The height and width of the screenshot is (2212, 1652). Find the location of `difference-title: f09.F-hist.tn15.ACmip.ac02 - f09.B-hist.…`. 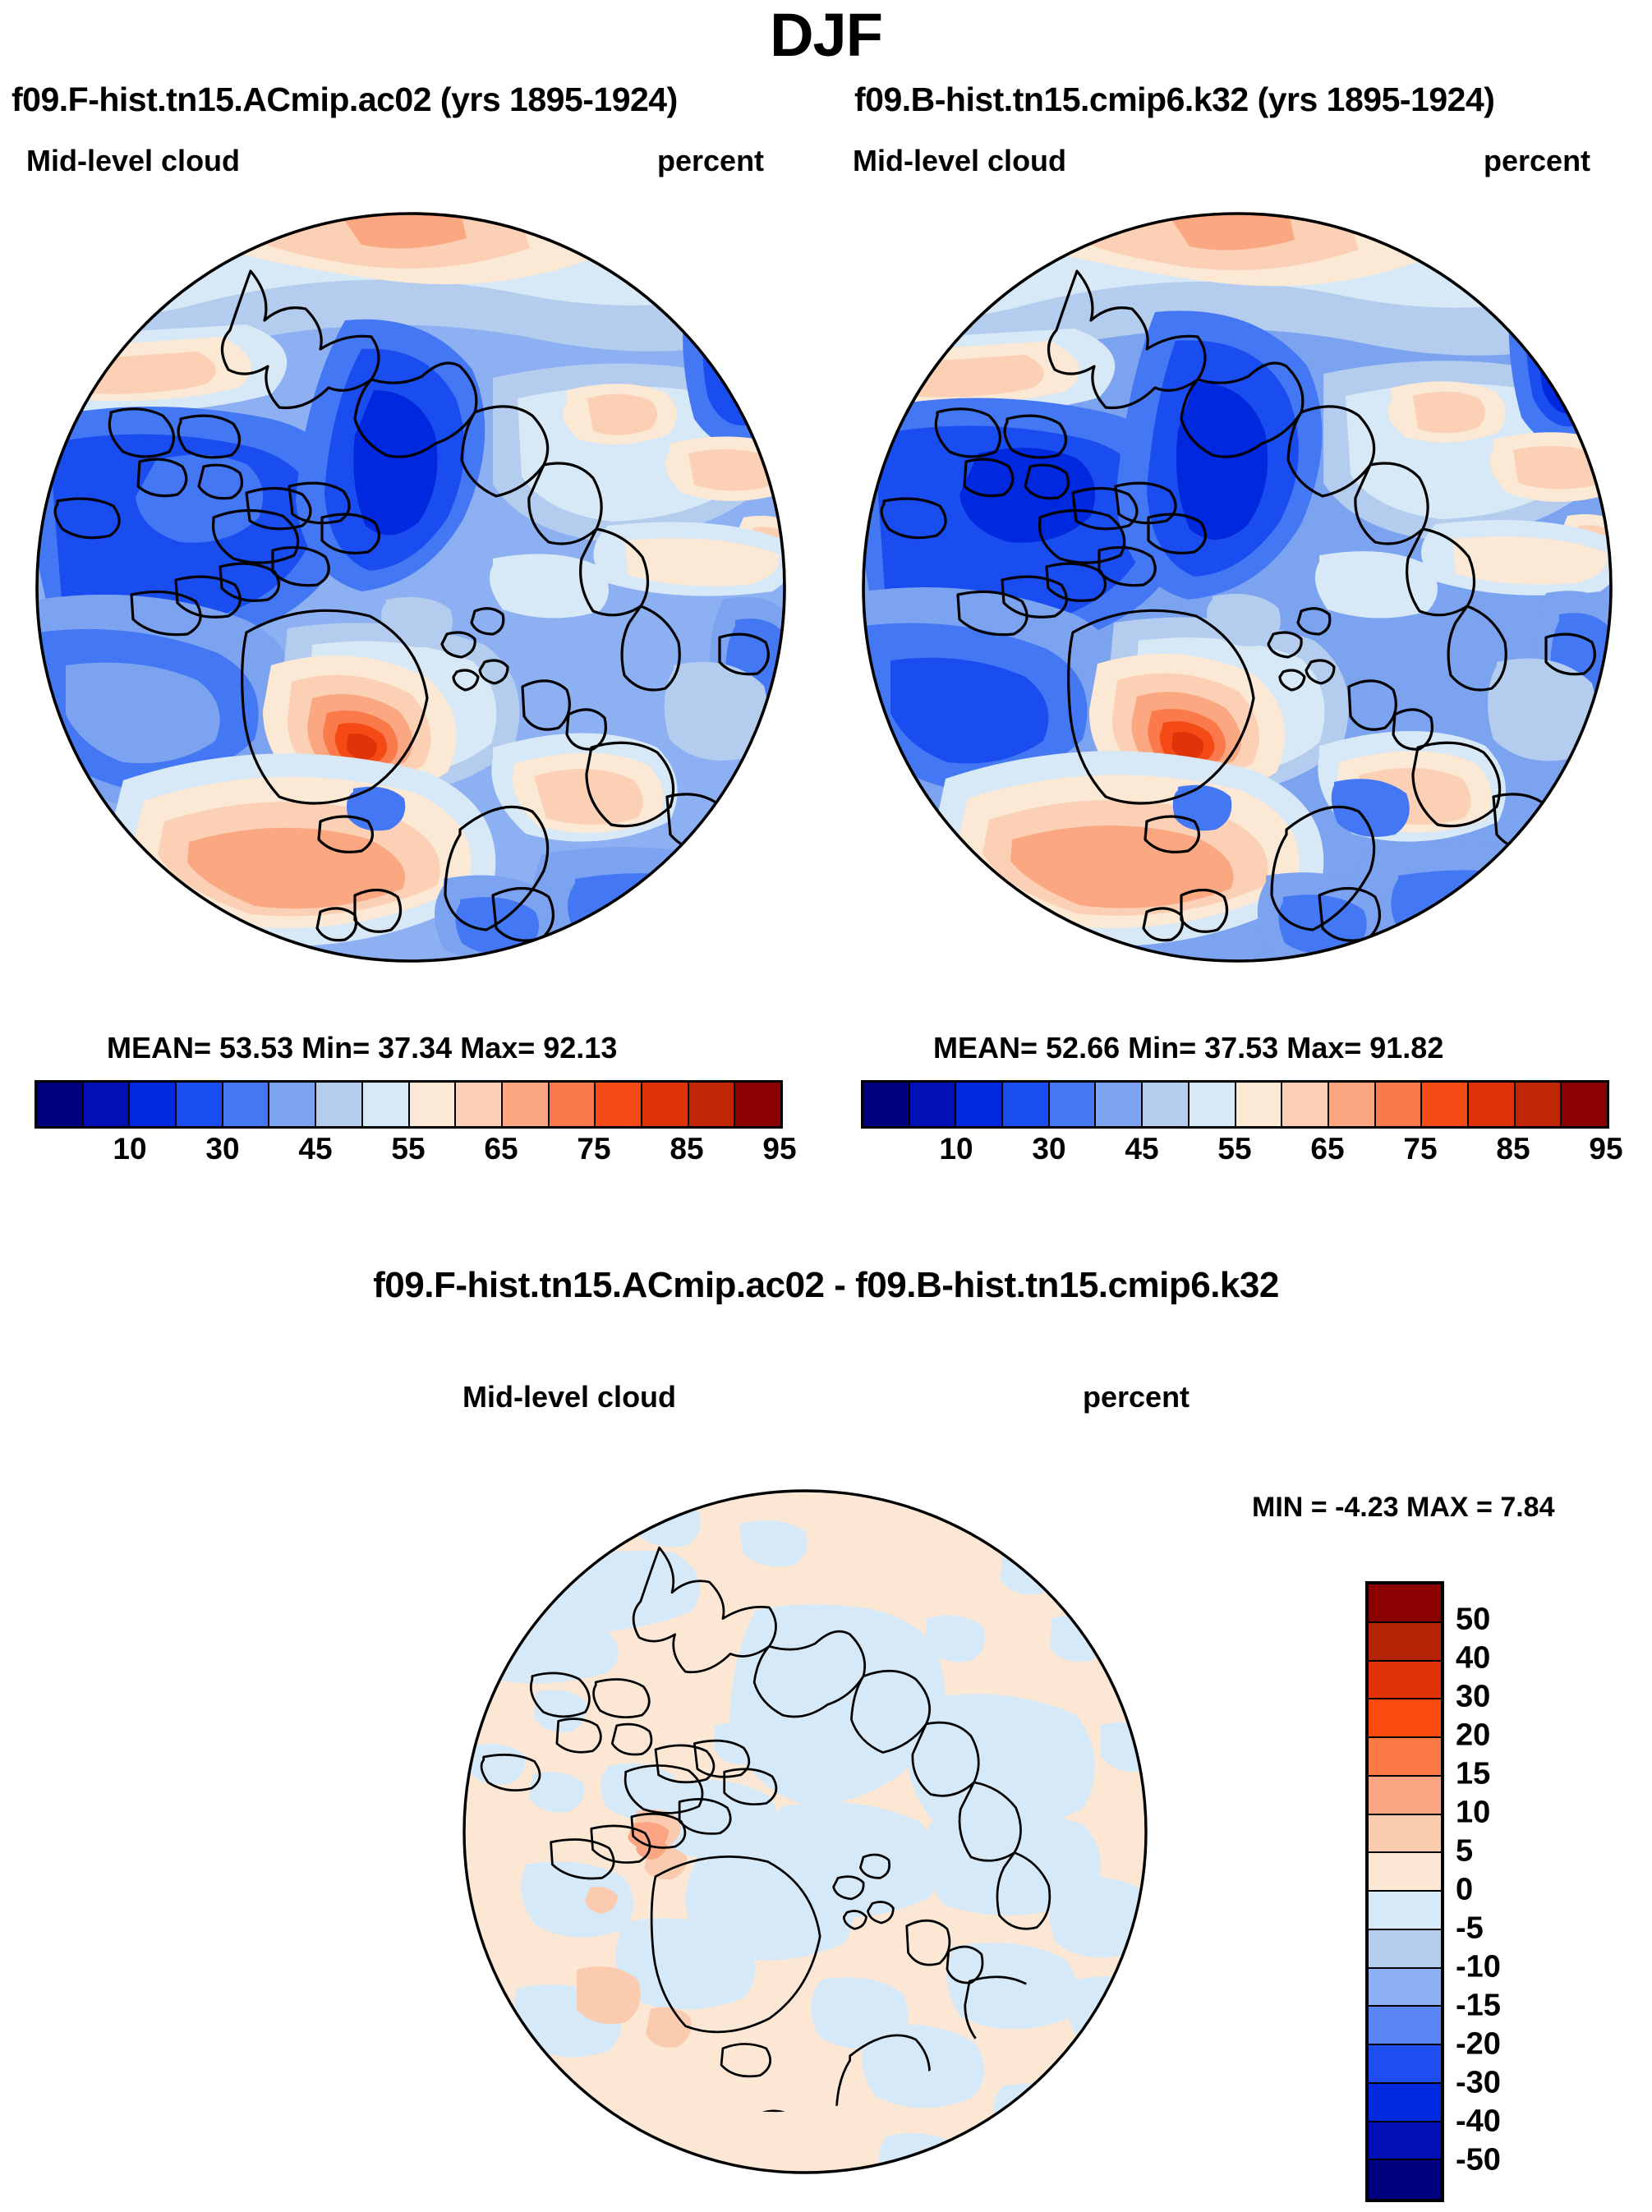

difference-title: f09.F-hist.tn15.ACmip.ac02 - f09.B-hist.… is located at coordinates (826, 1285).